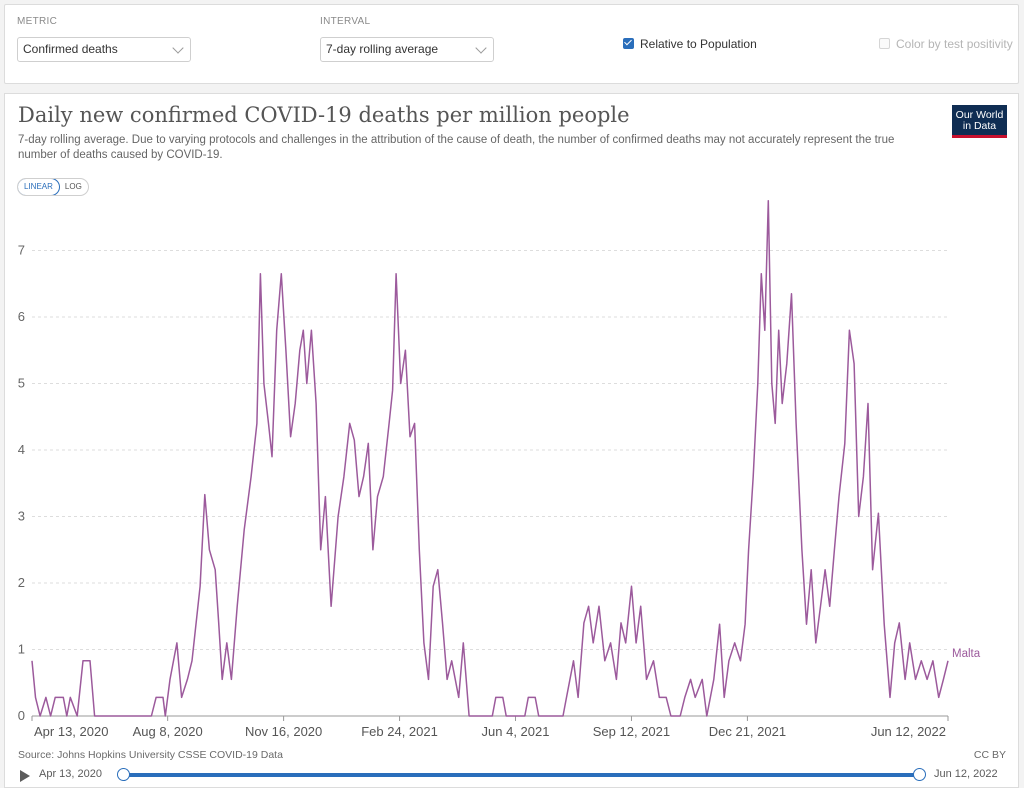 The width and height of the screenshot is (1024, 788). I want to click on y-tick-label: 4, so click(21, 449).